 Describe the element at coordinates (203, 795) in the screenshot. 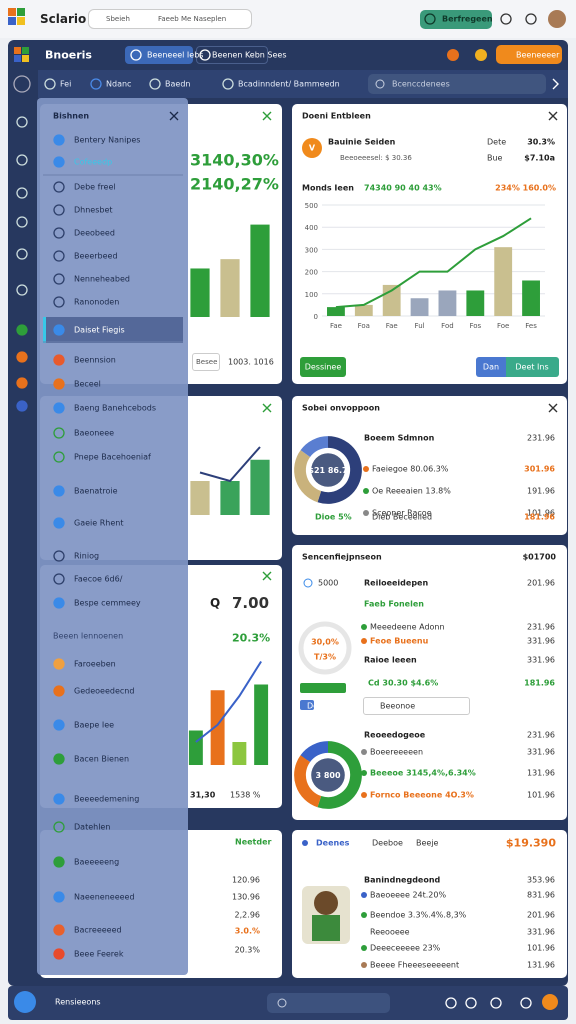

I see `card-text: 31,30` at that location.